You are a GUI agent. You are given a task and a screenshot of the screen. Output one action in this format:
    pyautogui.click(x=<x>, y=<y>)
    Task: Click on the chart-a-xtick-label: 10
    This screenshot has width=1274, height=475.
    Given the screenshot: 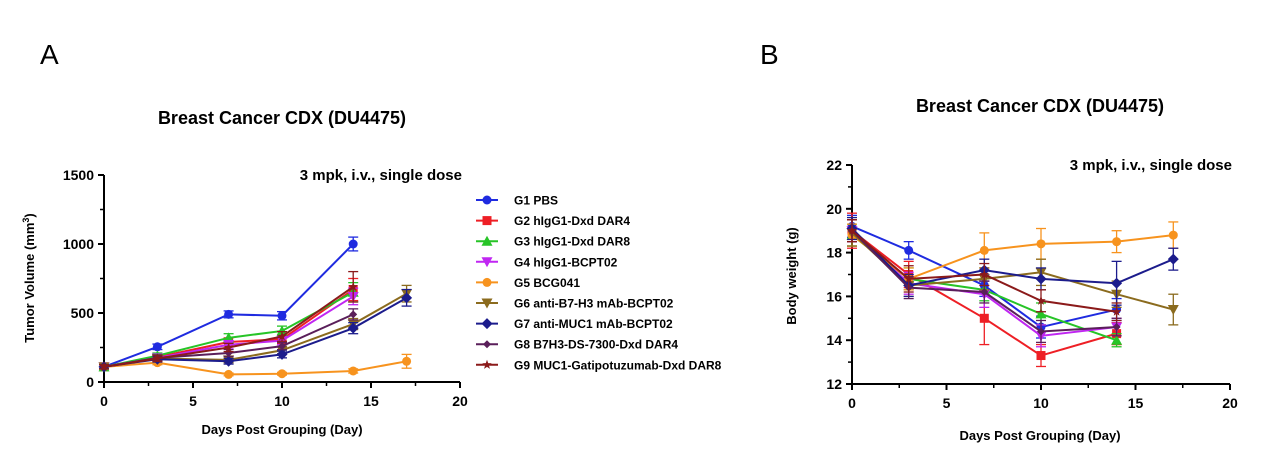 What is the action you would take?
    pyautogui.click(x=282, y=401)
    